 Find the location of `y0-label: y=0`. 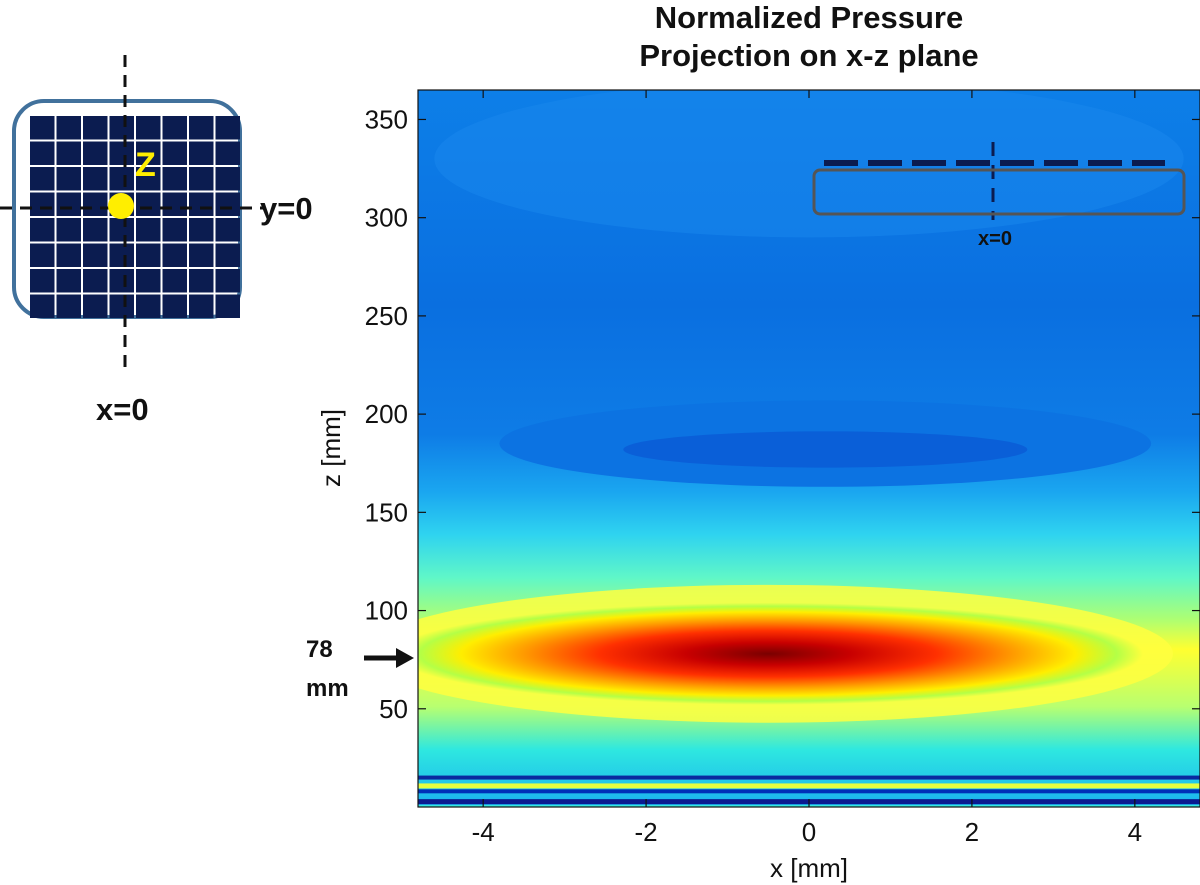

y0-label: y=0 is located at coordinates (286, 208).